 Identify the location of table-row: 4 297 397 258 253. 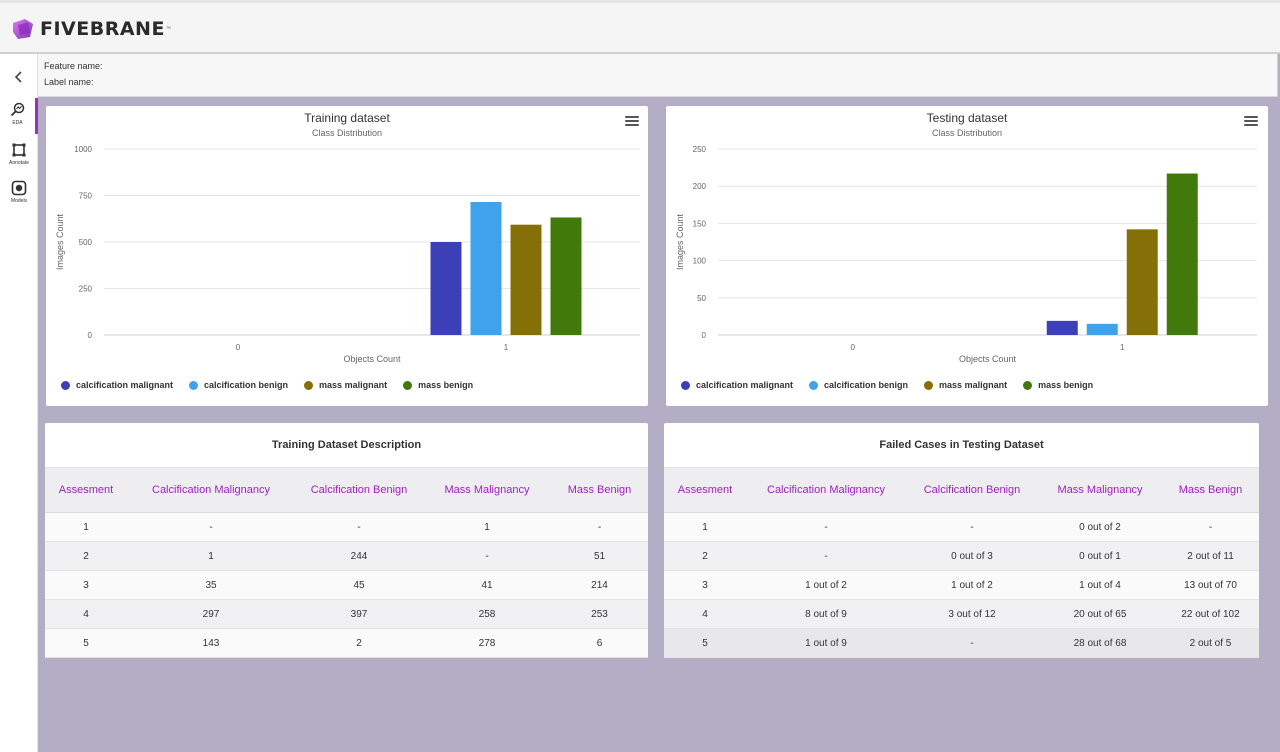
(346, 614).